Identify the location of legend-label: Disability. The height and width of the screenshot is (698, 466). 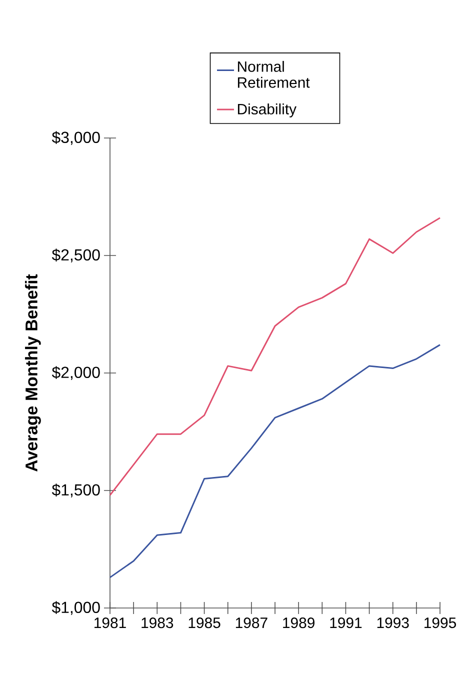
(267, 110).